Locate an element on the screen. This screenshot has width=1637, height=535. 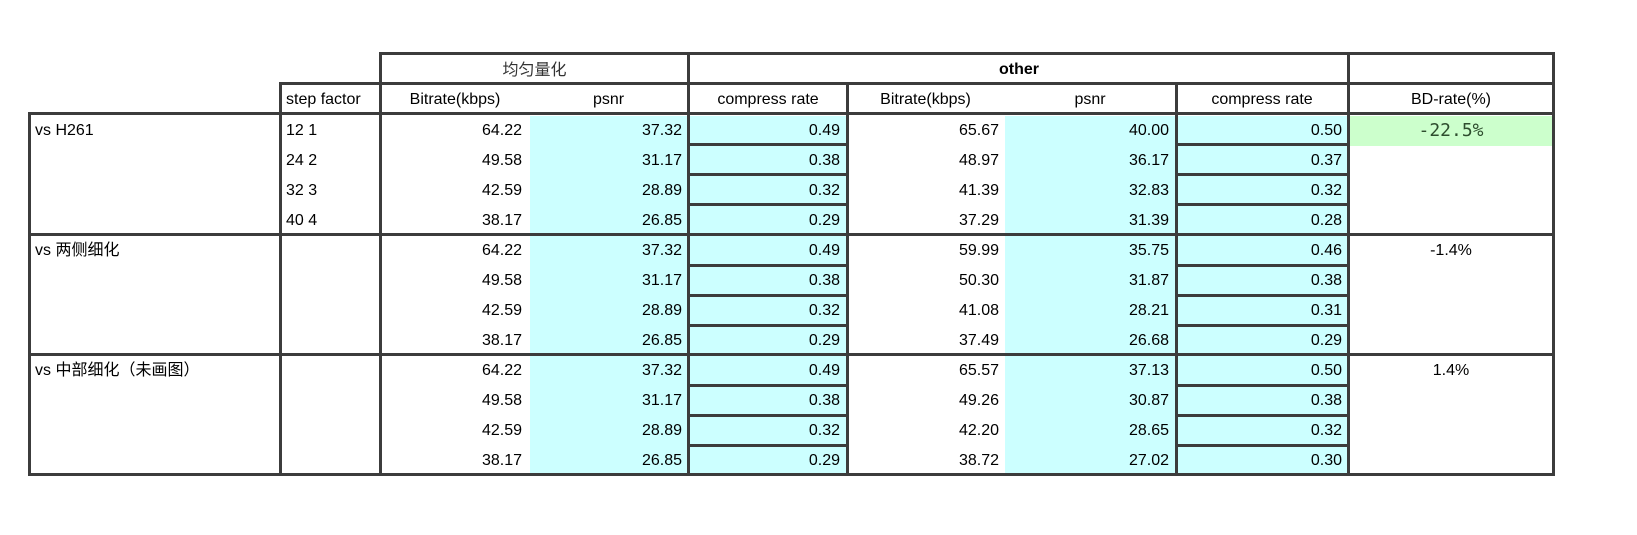
group-label: vs H261 is located at coordinates (64, 130).